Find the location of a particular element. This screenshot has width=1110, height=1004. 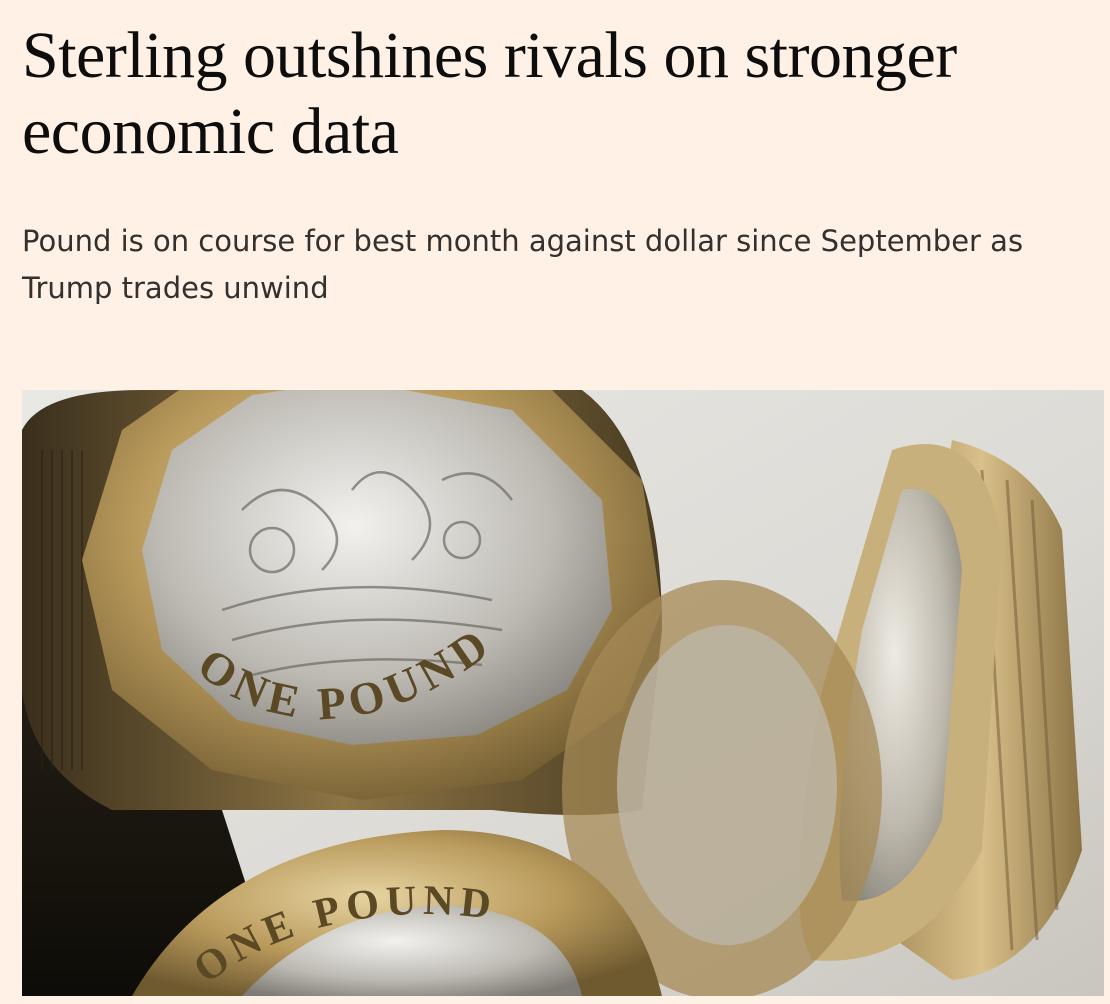

coin-blurred-middle is located at coordinates (722, 788).